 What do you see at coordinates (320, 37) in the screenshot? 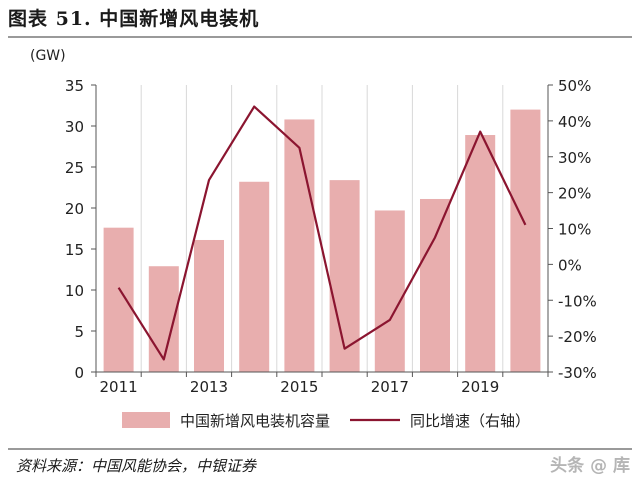
I see `title-divider` at bounding box center [320, 37].